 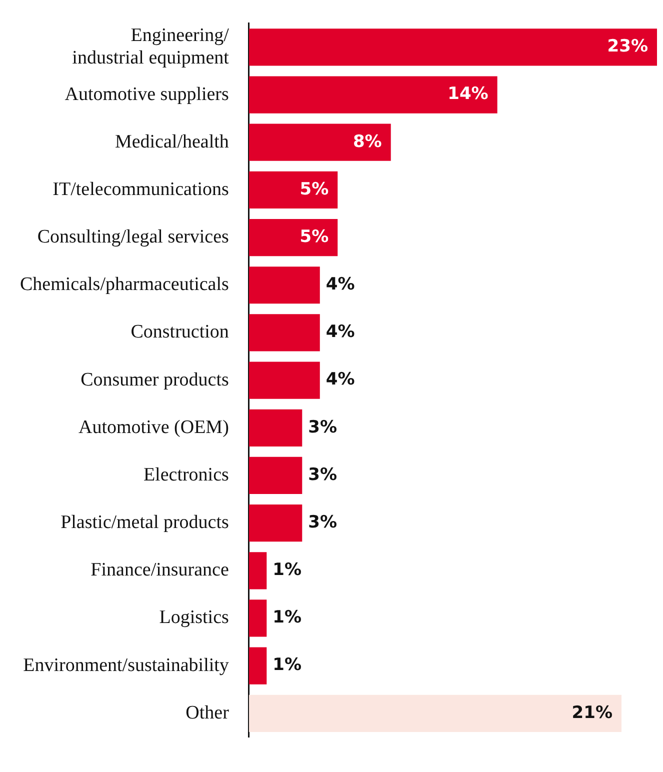 I want to click on y-tick-label: Consulting/legal services, so click(x=133, y=237).